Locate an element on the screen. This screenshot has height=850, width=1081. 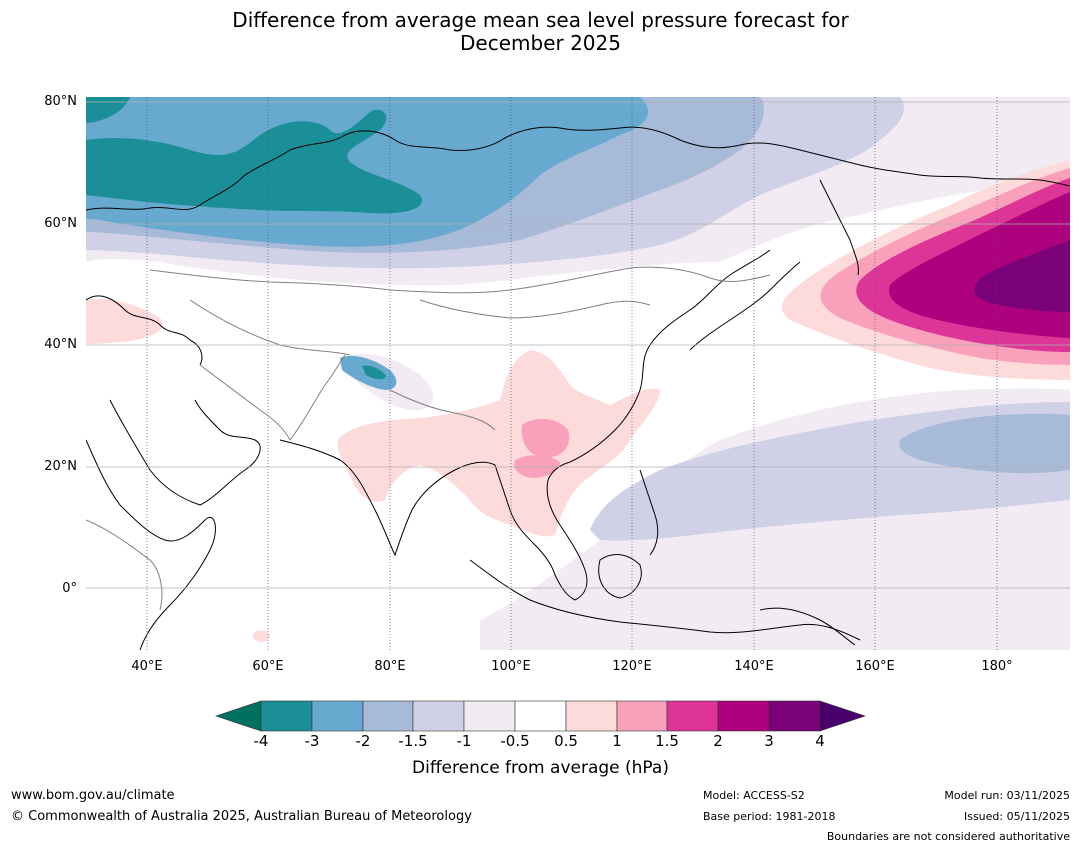
lon-label-180: 180° is located at coordinates (997, 666).